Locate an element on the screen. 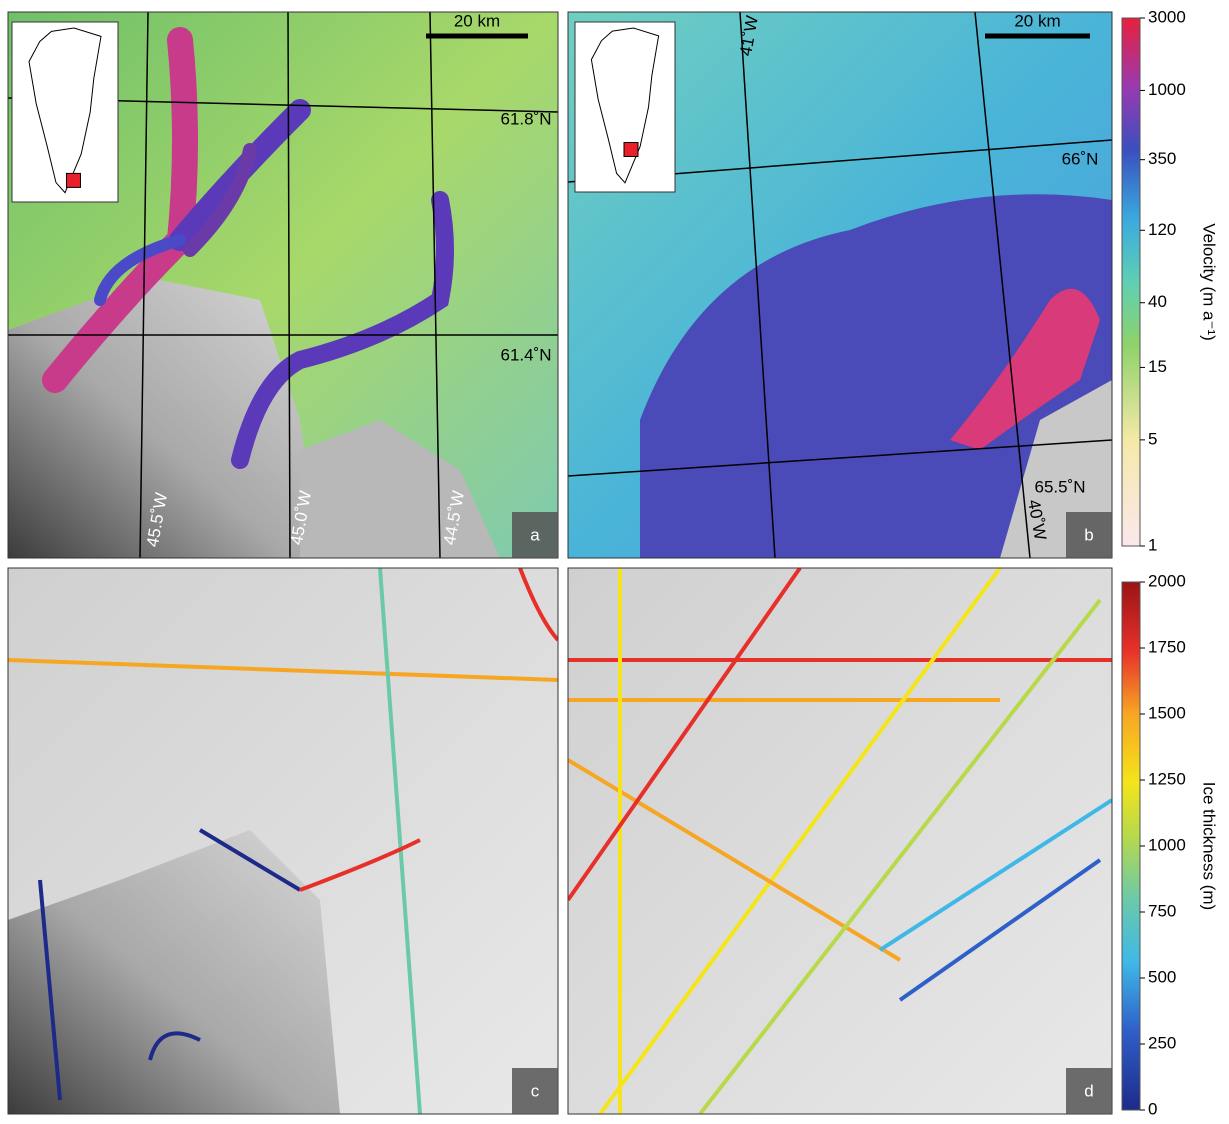 This screenshot has width=1229, height=1124. panel-label: d is located at coordinates (1088, 1090).